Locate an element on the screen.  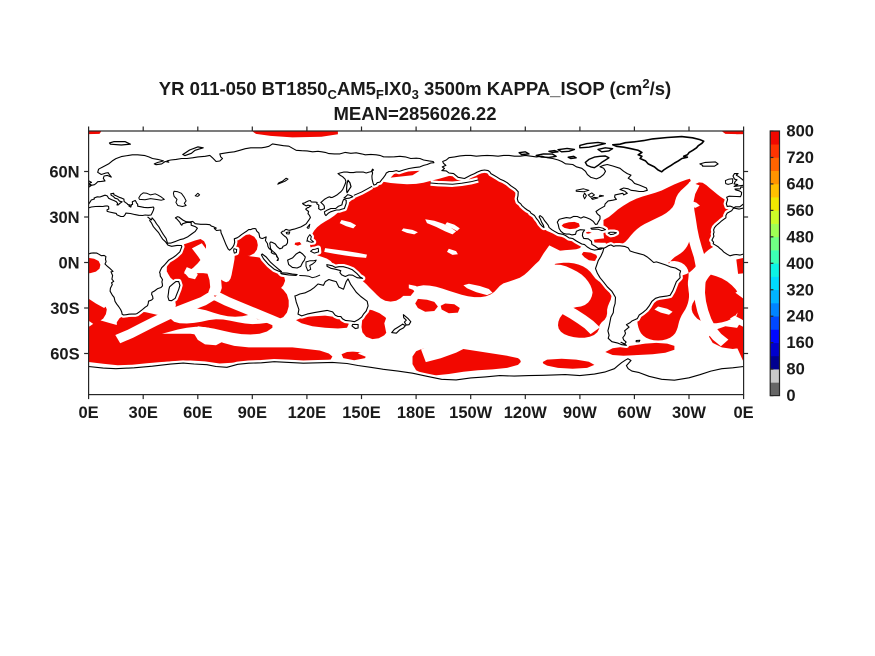
svg-text: 120E is located at coordinates (307, 413).